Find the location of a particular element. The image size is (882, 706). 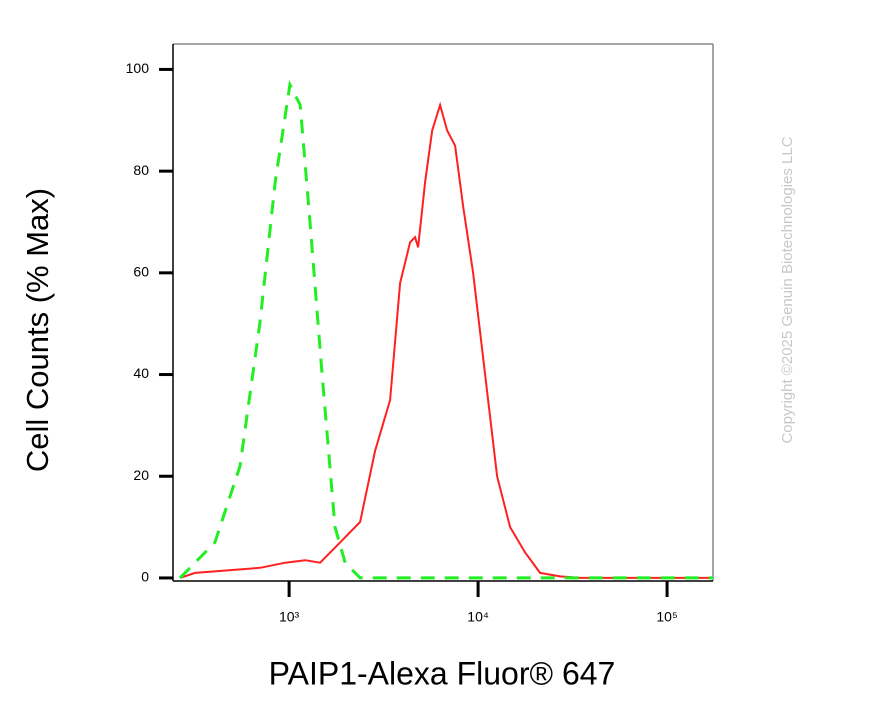

y-tick-label: 80 is located at coordinates (141, 170).